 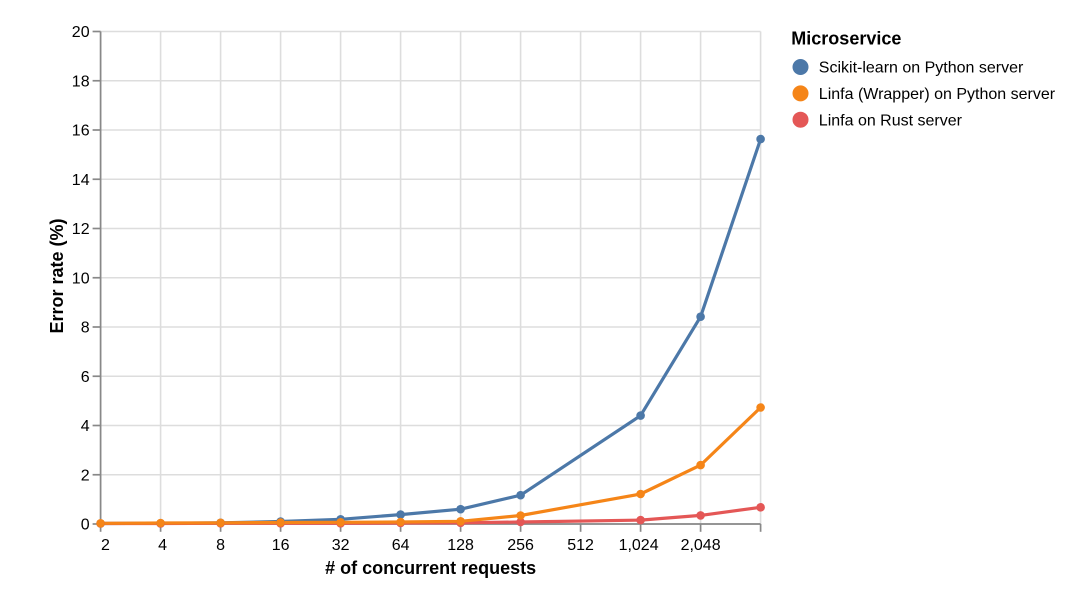 I want to click on svg-text: 512, so click(x=580, y=545).